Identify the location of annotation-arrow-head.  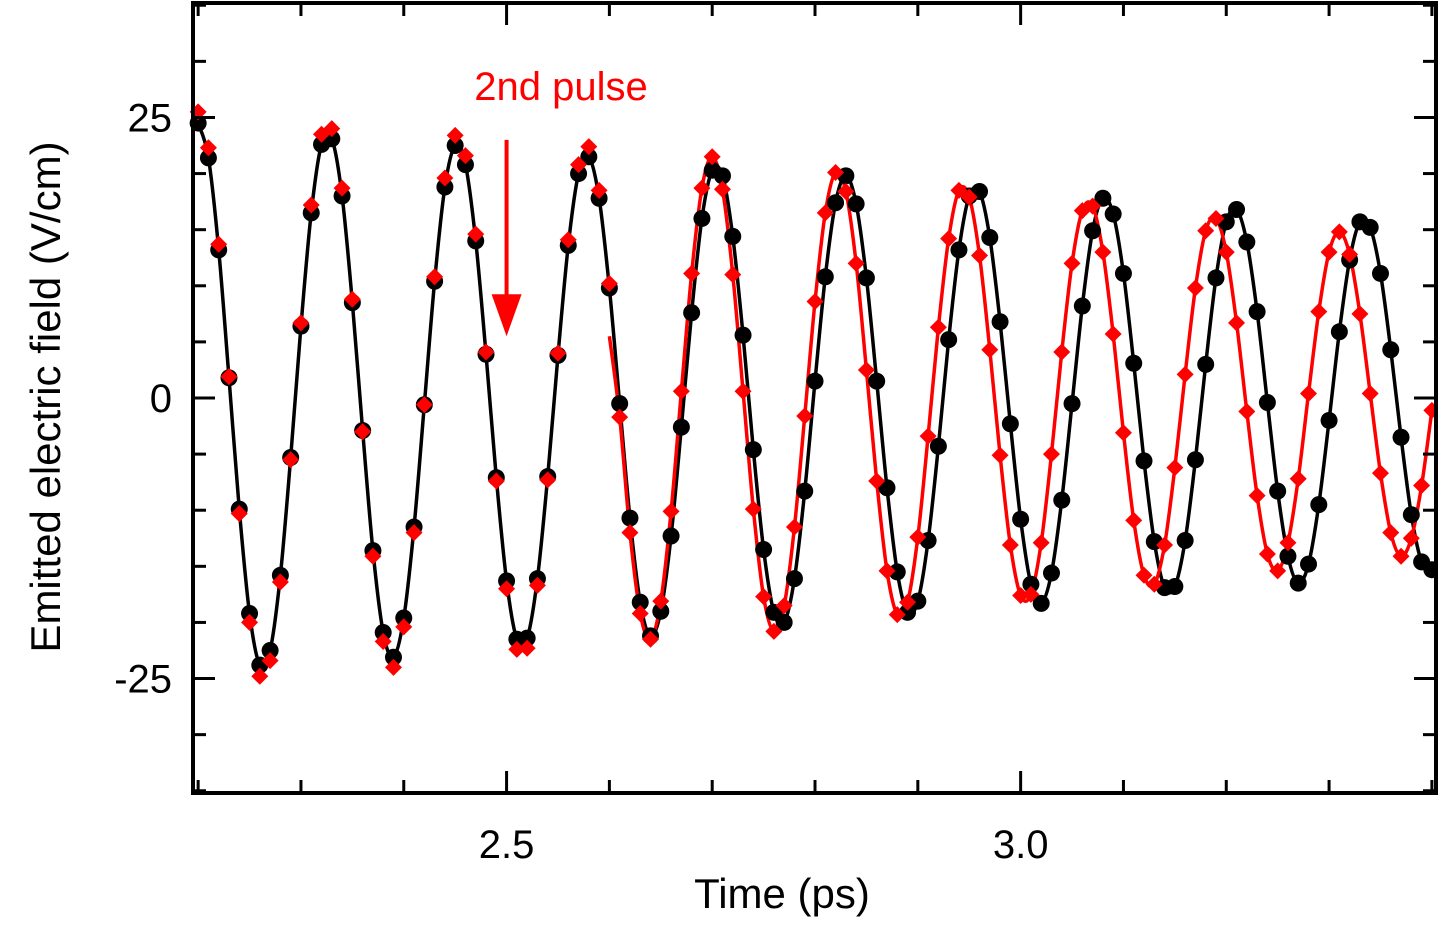
(506, 315).